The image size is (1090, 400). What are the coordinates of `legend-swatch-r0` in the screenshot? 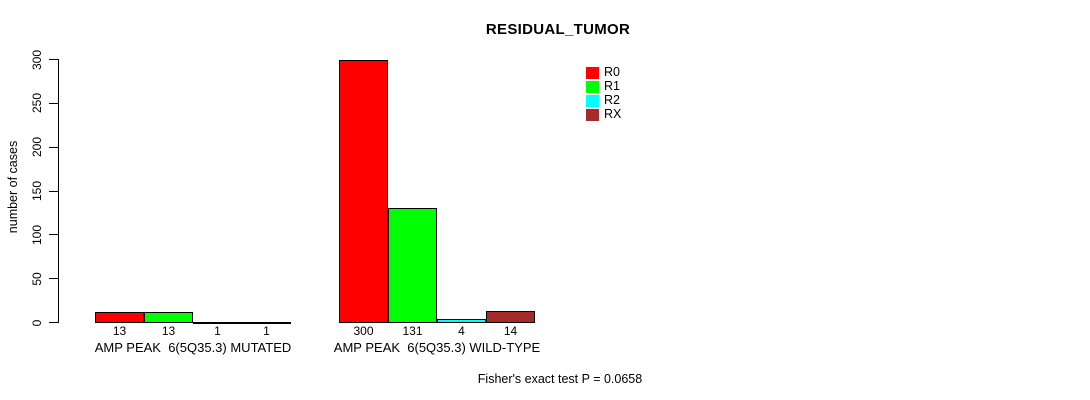 It's located at (592, 72).